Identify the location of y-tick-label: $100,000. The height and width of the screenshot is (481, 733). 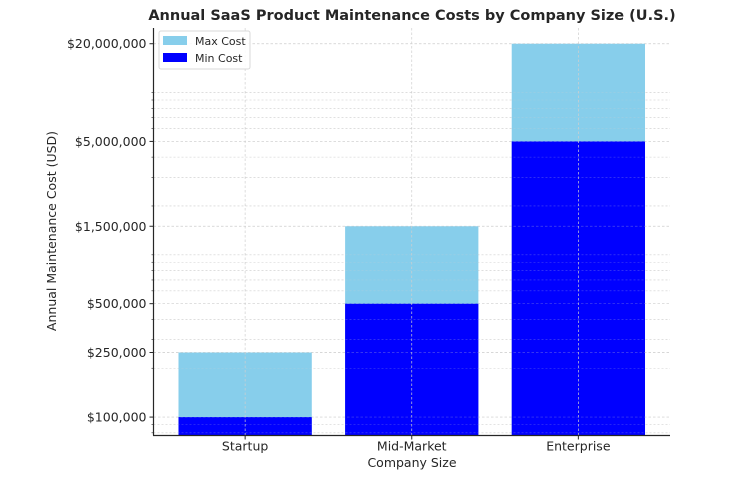
(117, 417).